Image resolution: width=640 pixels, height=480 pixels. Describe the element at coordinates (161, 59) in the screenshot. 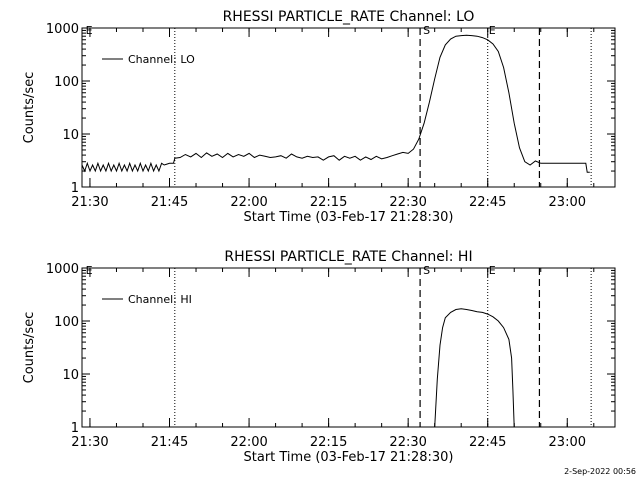

I see `legend-label: Channel: LO` at that location.